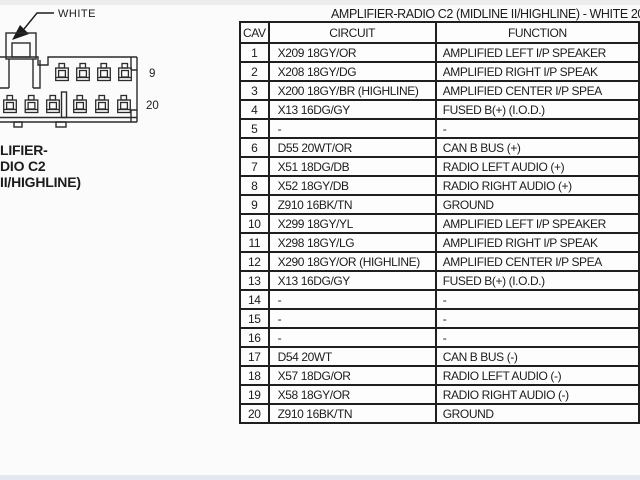  What do you see at coordinates (352, 147) in the screenshot?
I see `cell-circuit: D55 20WT/OR` at bounding box center [352, 147].